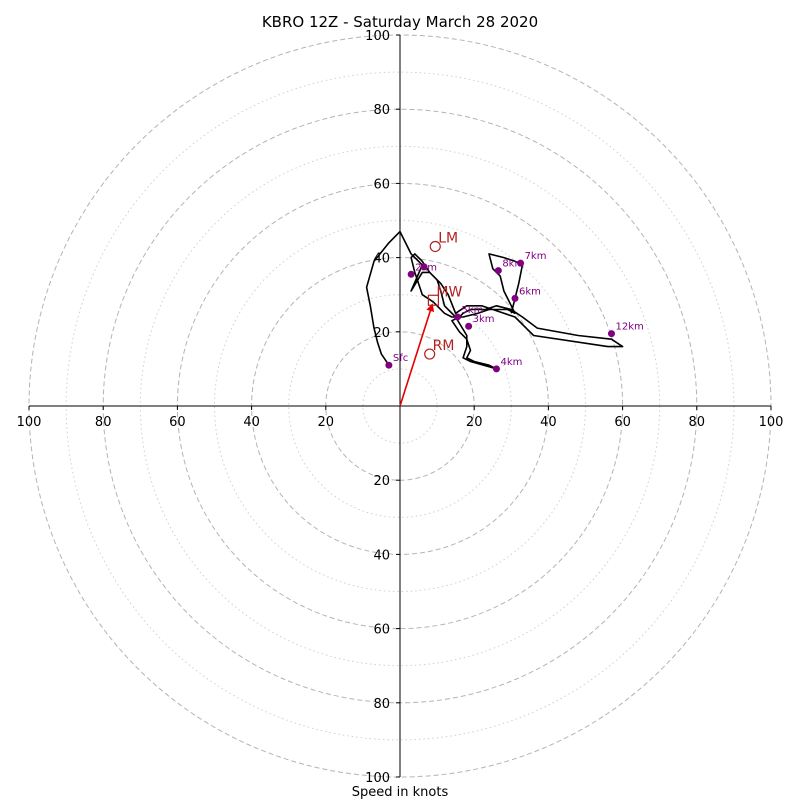 This screenshot has width=800, height=800. I want to click on storm-motion-label: MW, so click(449, 292).